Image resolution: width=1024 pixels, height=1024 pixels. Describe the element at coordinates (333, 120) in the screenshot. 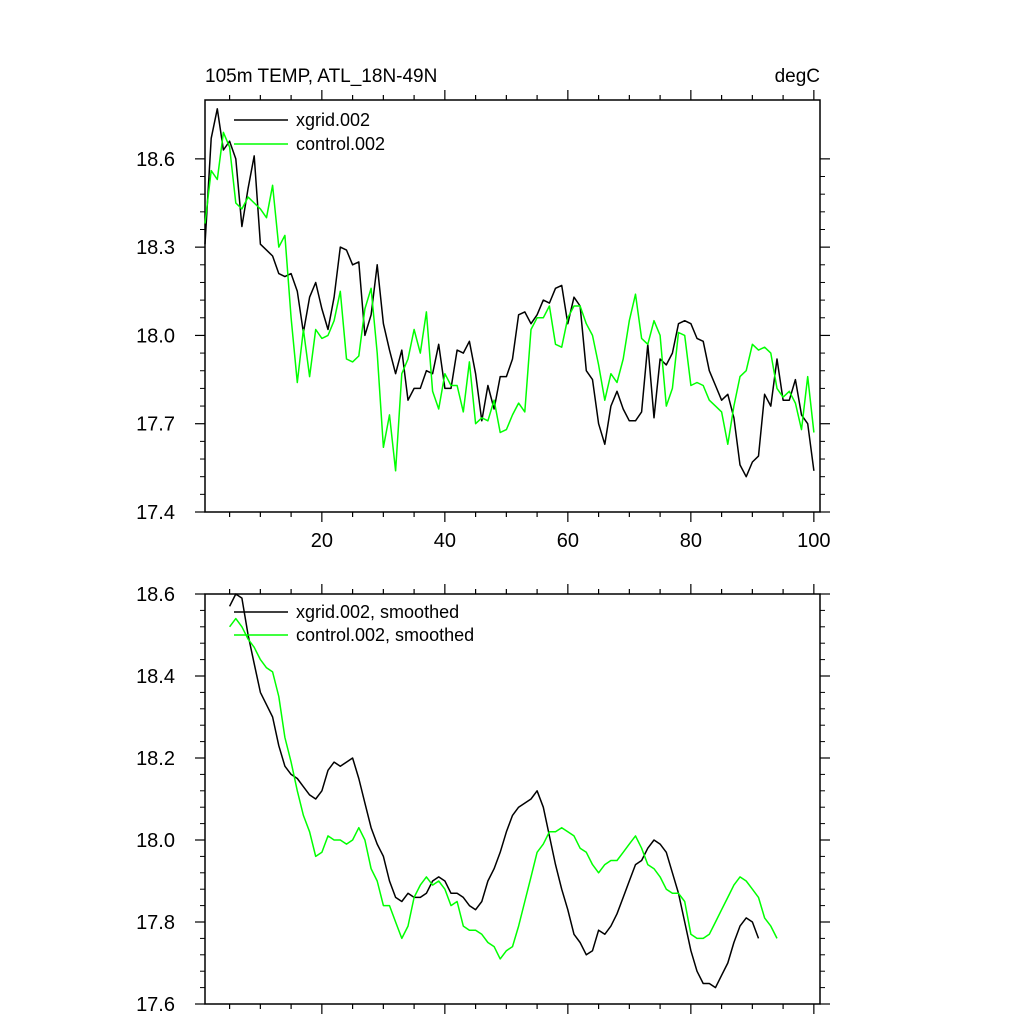

I see `legend-label-xgrid: xgrid.002` at that location.